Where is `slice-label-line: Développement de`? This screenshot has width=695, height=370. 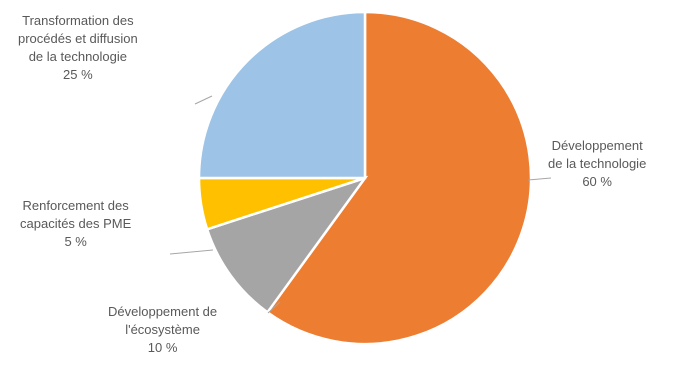 slice-label-line: Développement de is located at coordinates (163, 311).